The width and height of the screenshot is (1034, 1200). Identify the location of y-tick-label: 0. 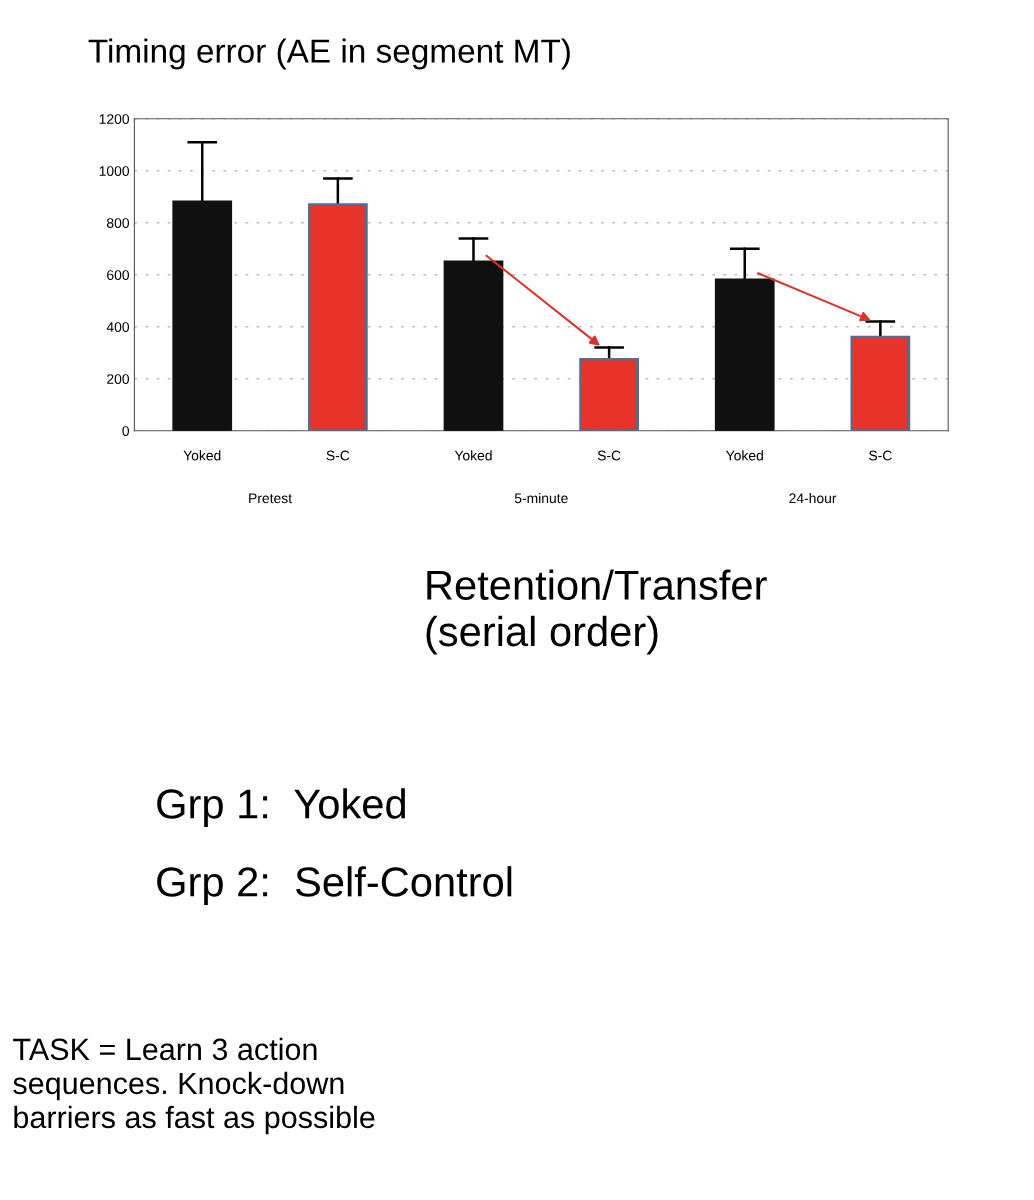
(126, 431).